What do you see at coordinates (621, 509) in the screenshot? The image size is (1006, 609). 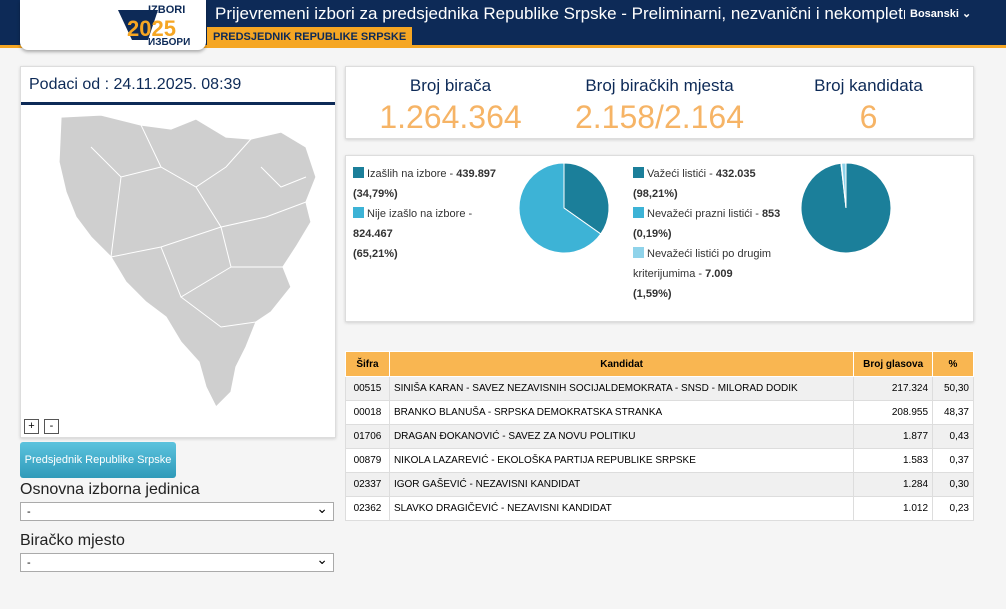 I see `table-cell: SLAVKO DRAGIČEVIĆ - NEZAVISNI KANDIDAT` at bounding box center [621, 509].